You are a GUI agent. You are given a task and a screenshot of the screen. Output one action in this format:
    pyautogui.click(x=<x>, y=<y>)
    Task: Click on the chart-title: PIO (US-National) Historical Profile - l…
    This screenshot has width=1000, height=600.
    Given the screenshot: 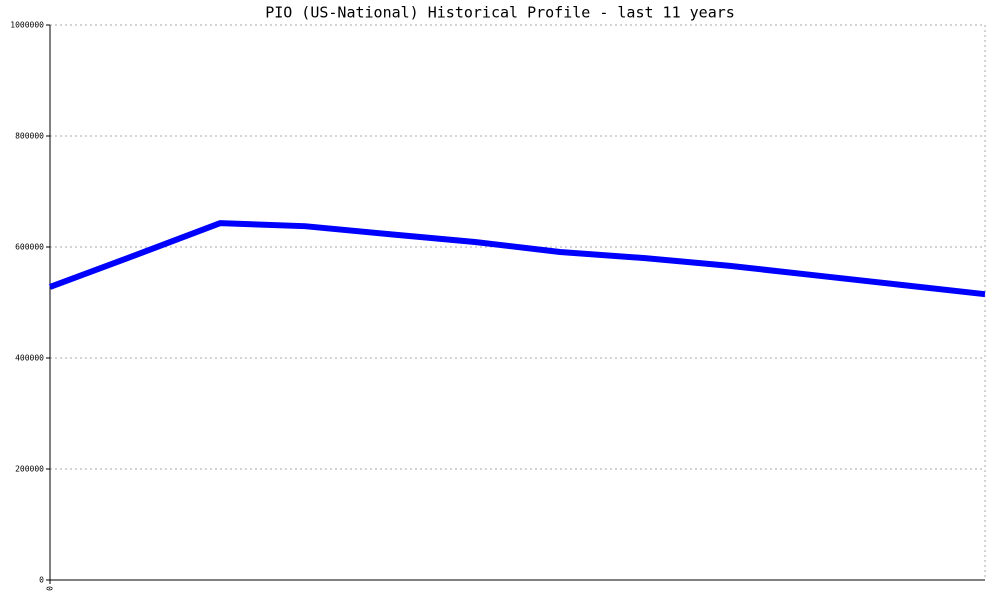 What is the action you would take?
    pyautogui.click(x=500, y=13)
    